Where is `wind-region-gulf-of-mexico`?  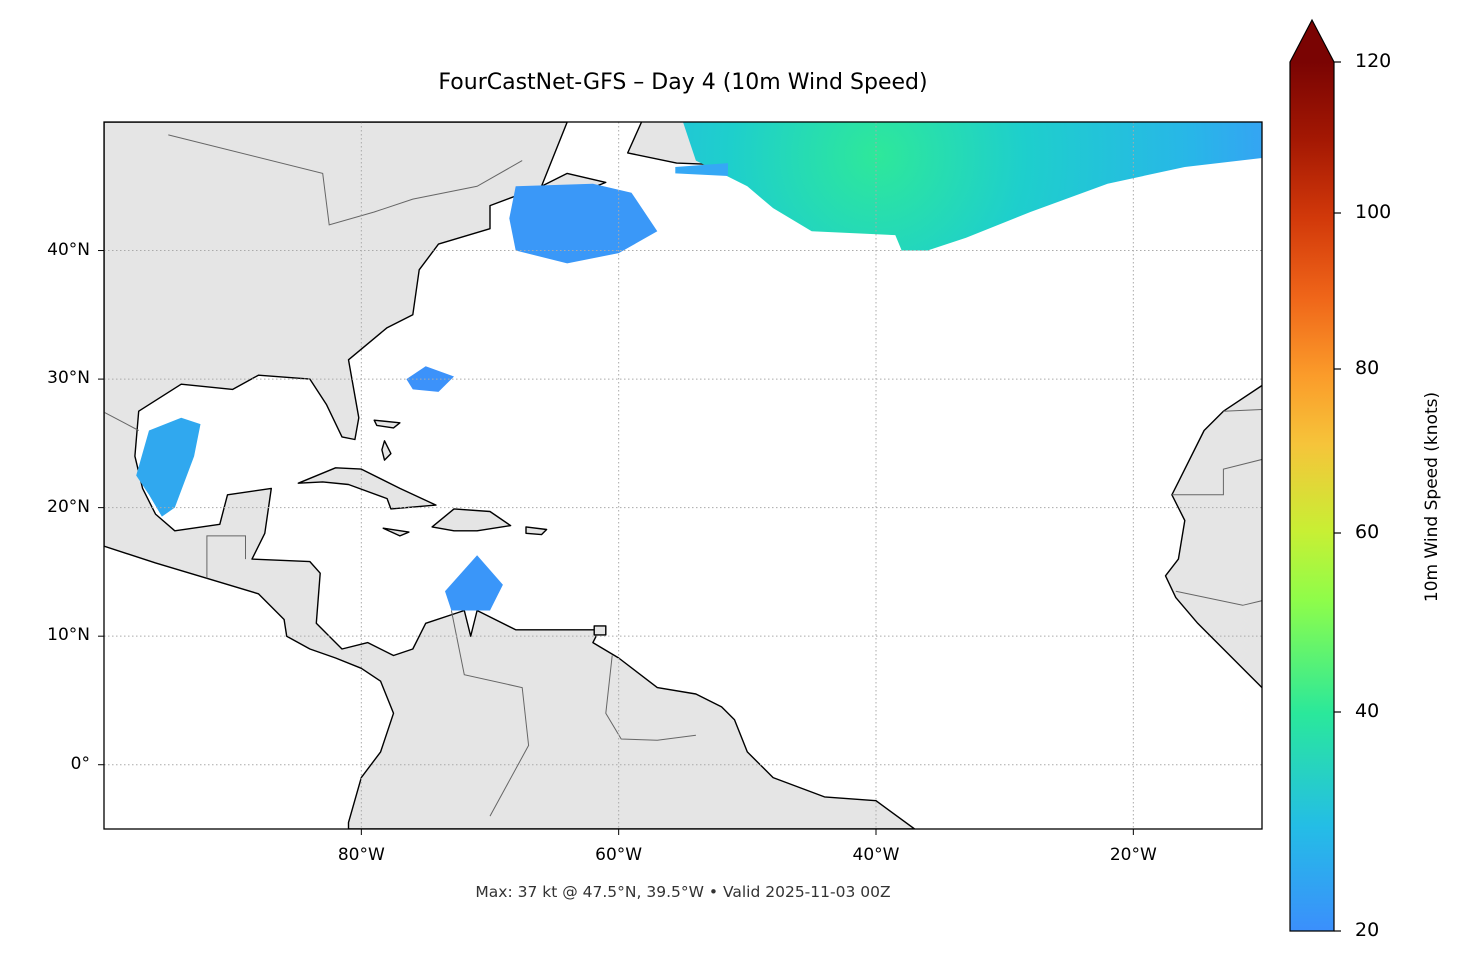
wind-region-gulf-of-mexico is located at coordinates (168, 467).